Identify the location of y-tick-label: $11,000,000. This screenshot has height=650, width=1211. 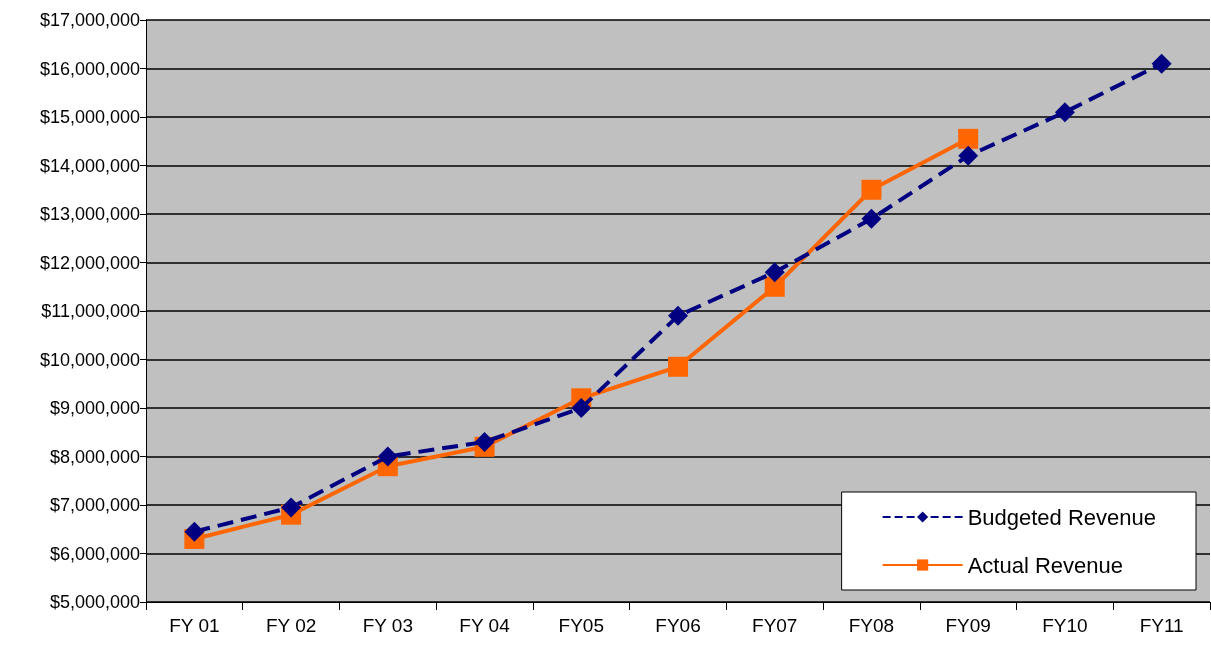
(90, 311).